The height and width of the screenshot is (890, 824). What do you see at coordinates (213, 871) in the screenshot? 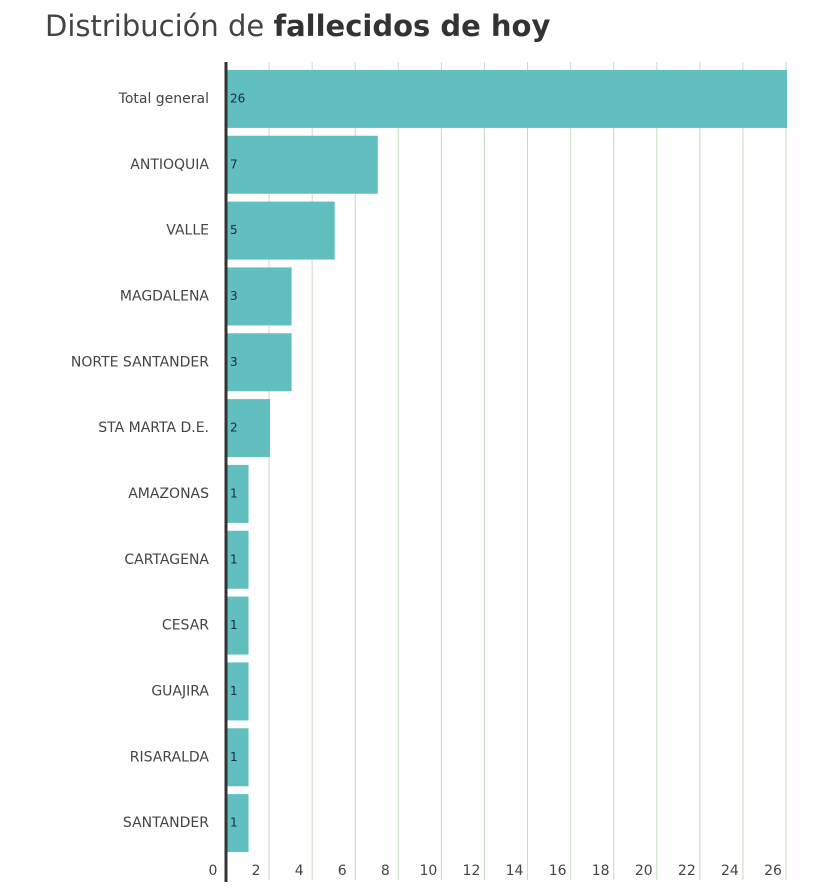
I see `x-tick-label: 0` at bounding box center [213, 871].